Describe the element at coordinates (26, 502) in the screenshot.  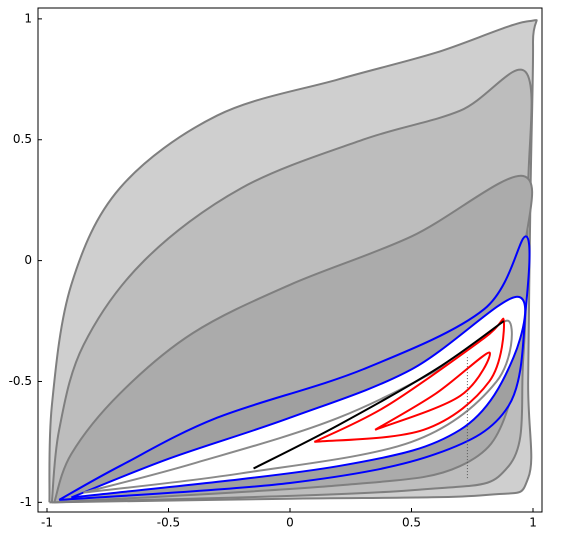
I see `y-tick-label: -1` at that location.